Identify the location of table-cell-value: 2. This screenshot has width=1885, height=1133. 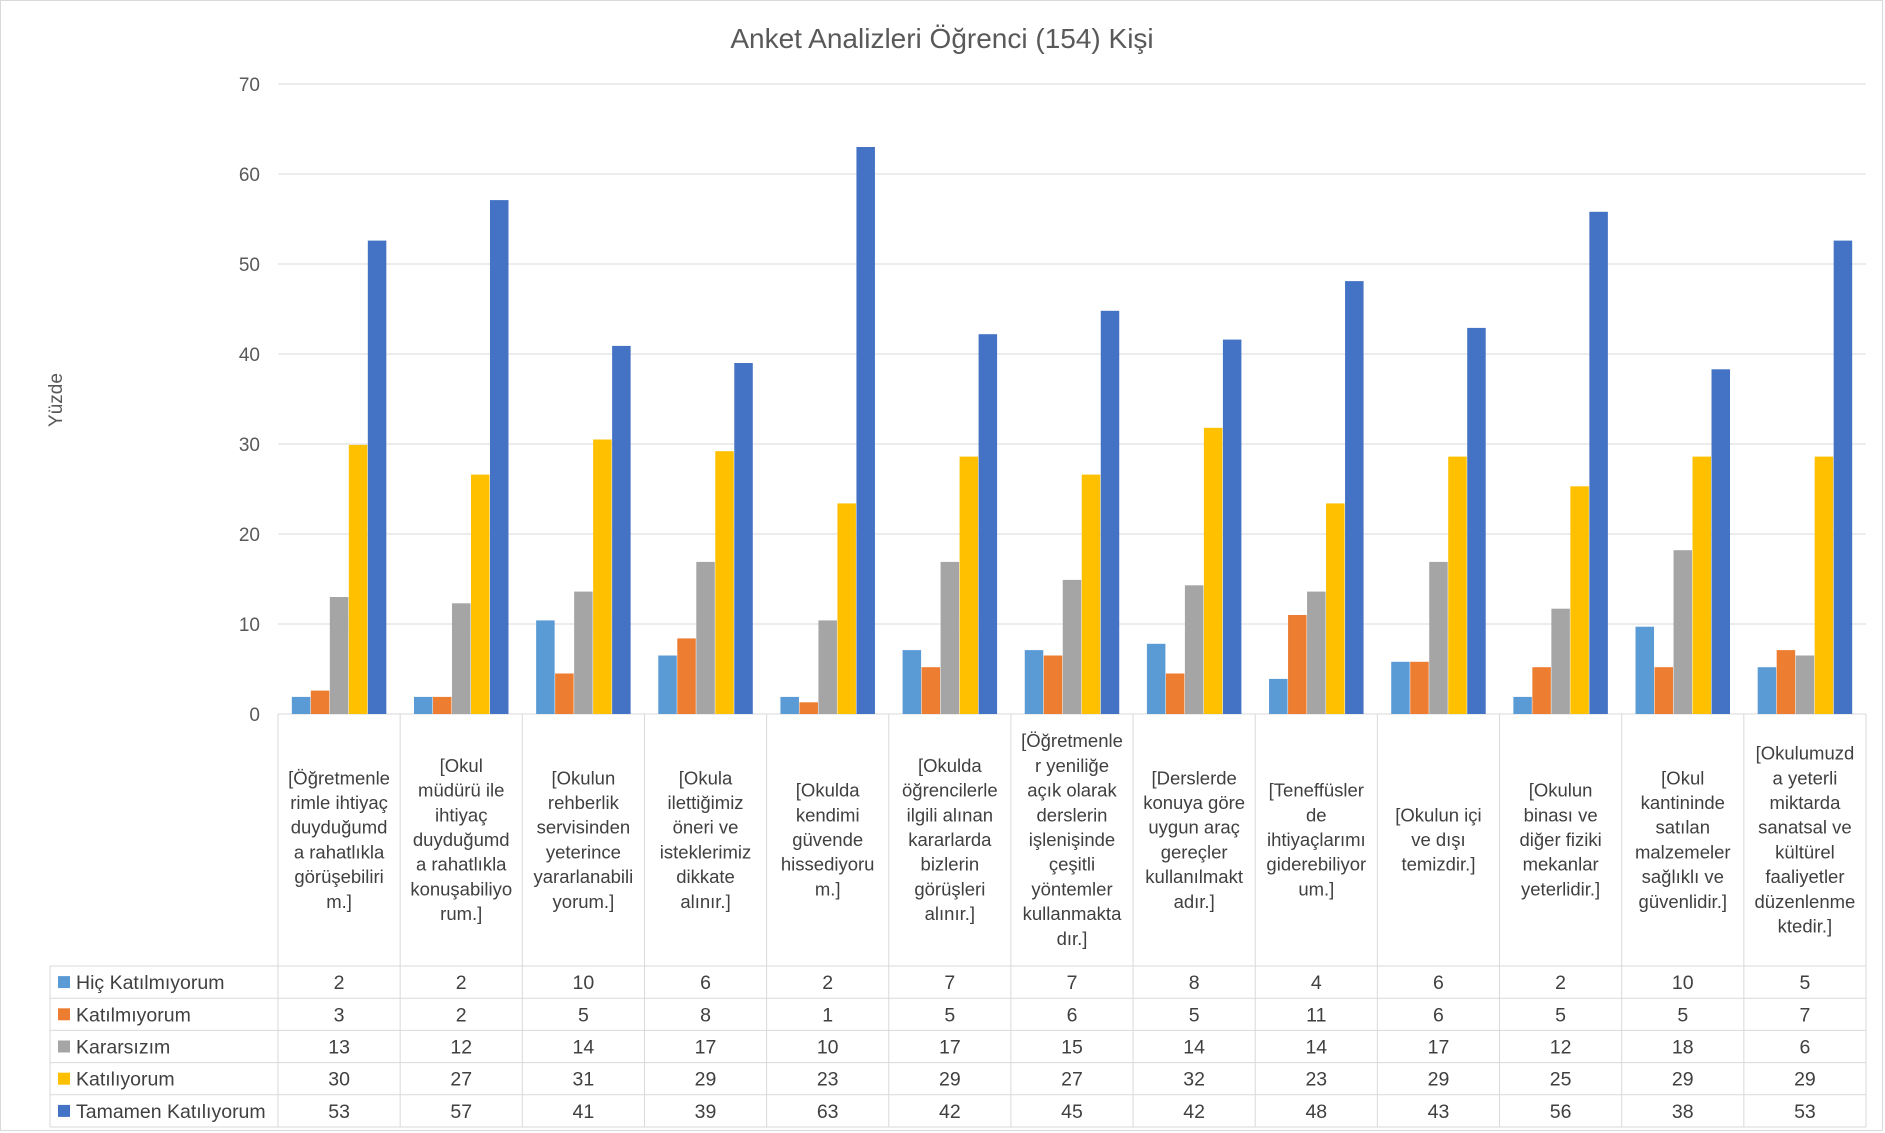
(461, 1015).